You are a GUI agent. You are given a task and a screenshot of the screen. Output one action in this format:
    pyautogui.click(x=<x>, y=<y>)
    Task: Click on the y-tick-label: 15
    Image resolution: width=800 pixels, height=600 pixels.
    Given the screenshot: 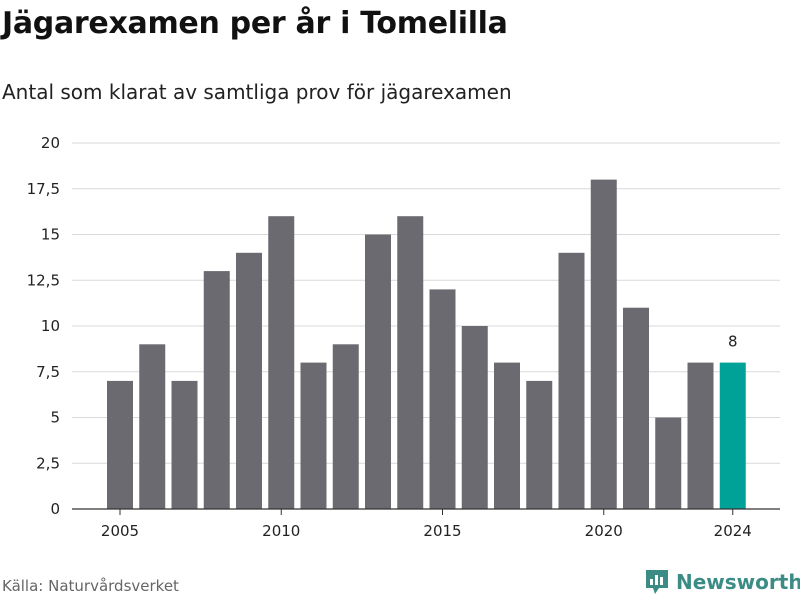 What is the action you would take?
    pyautogui.click(x=50, y=235)
    